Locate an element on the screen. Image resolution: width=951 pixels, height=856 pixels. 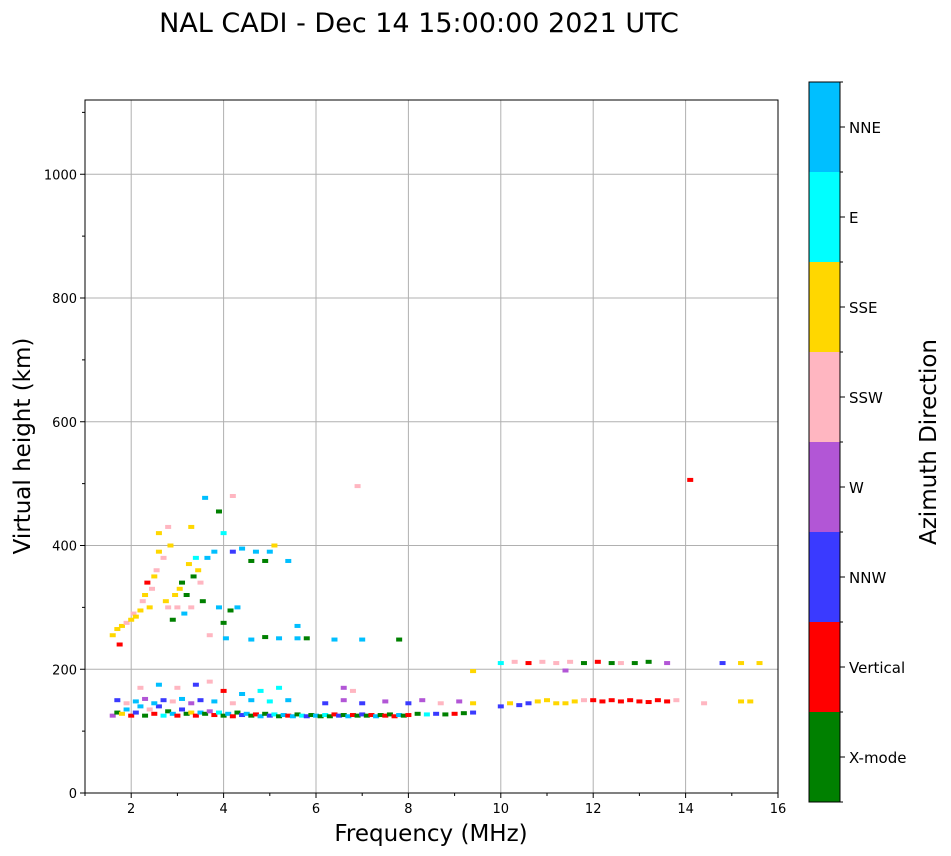
chart-title: NAL CADI - Dec 14 15:00:00 2021 UTC is located at coordinates (419, 23).